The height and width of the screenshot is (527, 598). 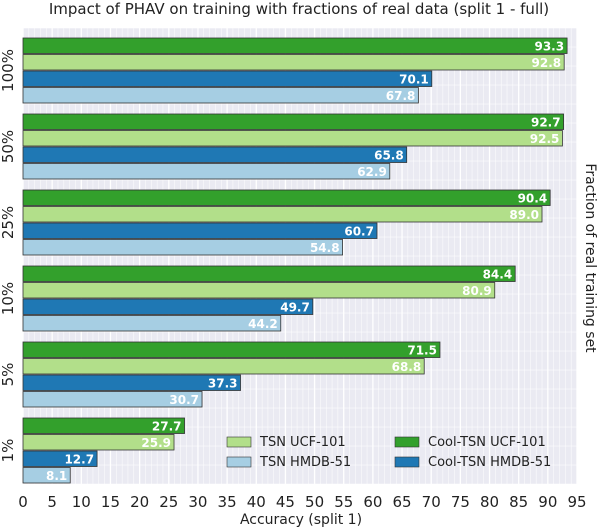 I want to click on x-tick-label: 15, so click(x=110, y=502).